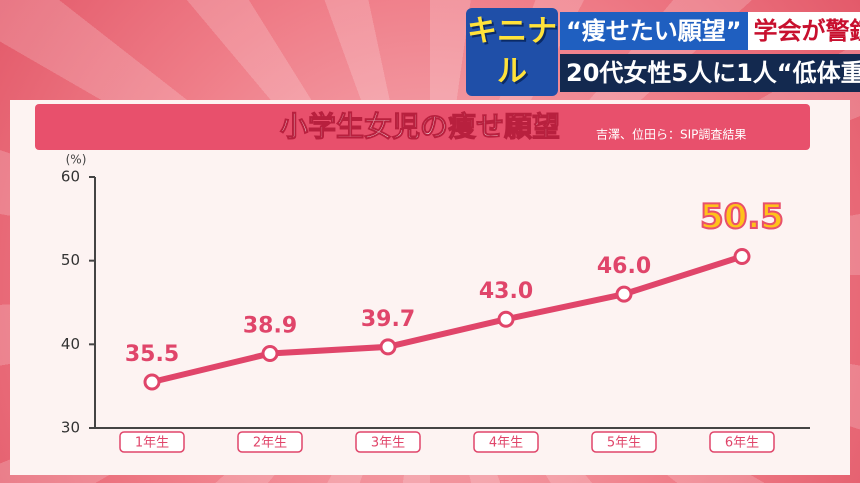 This screenshot has height=483, width=860. What do you see at coordinates (70, 344) in the screenshot?
I see `y-tick-label: 40` at bounding box center [70, 344].